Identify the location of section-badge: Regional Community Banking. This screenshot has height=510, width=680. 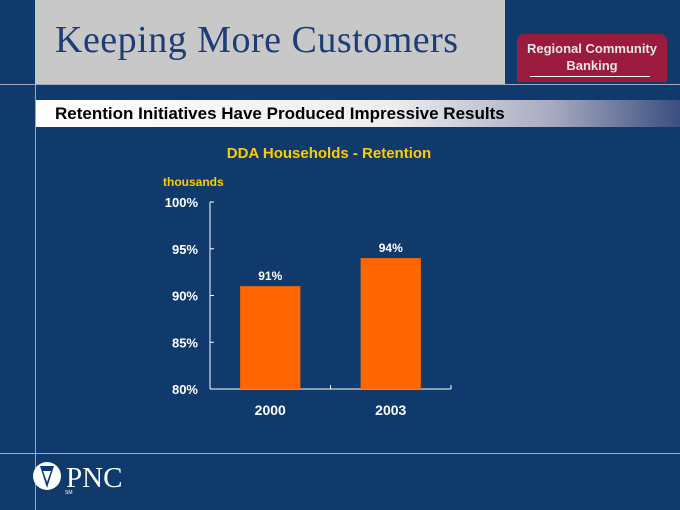
(592, 58).